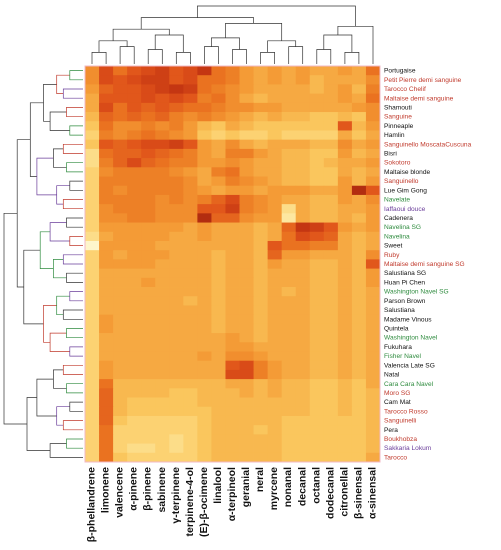 This screenshot has height=550, width=501. I want to click on row-label: Navelate, so click(397, 200).